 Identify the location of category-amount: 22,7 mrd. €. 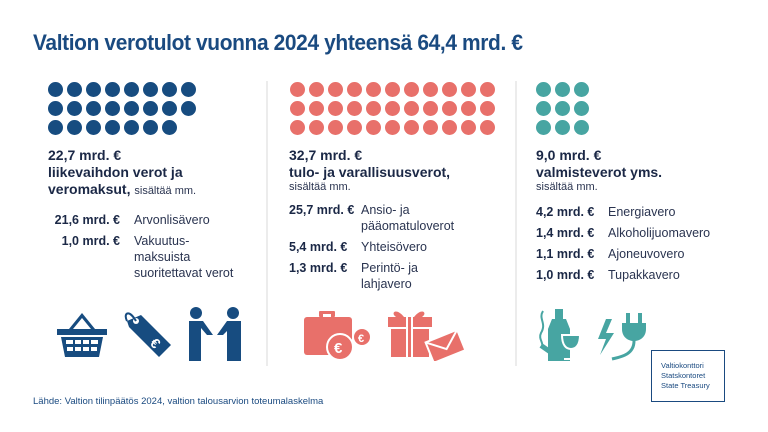
(85, 155).